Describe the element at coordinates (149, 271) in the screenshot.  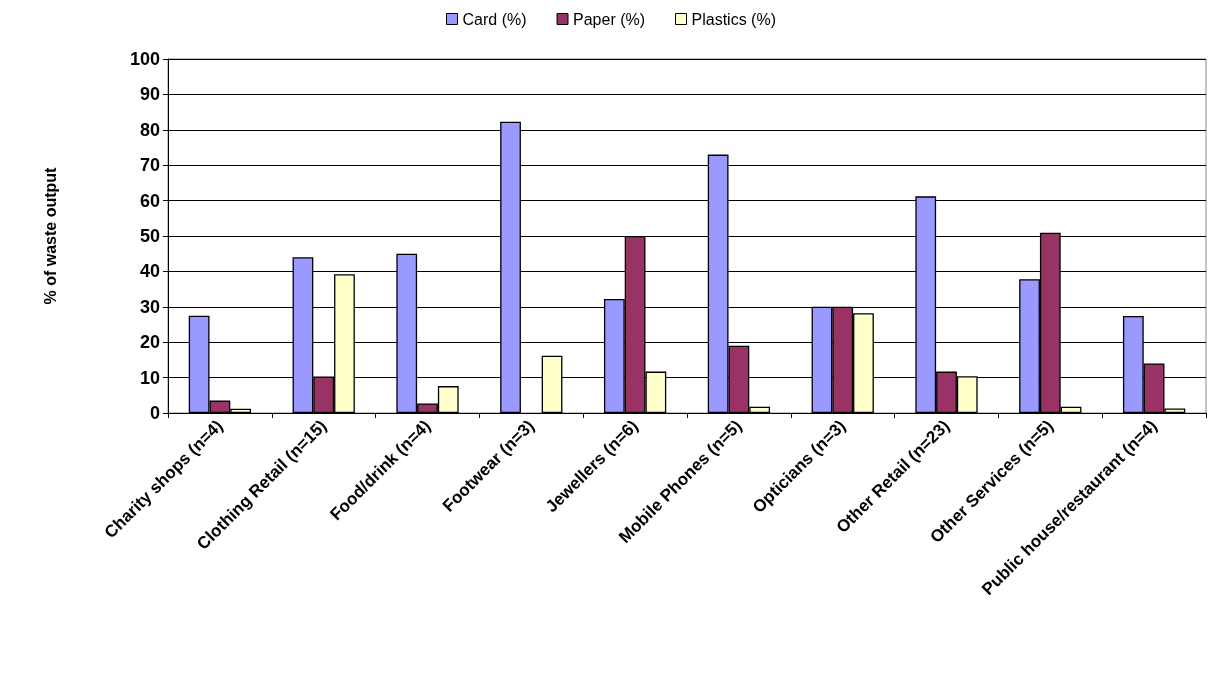
I see `y-tick-label: 40` at that location.